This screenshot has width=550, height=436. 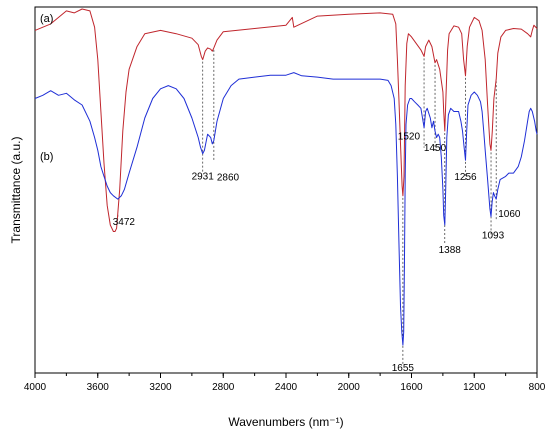 I want to click on x-tick-label: 2400, so click(x=286, y=387).